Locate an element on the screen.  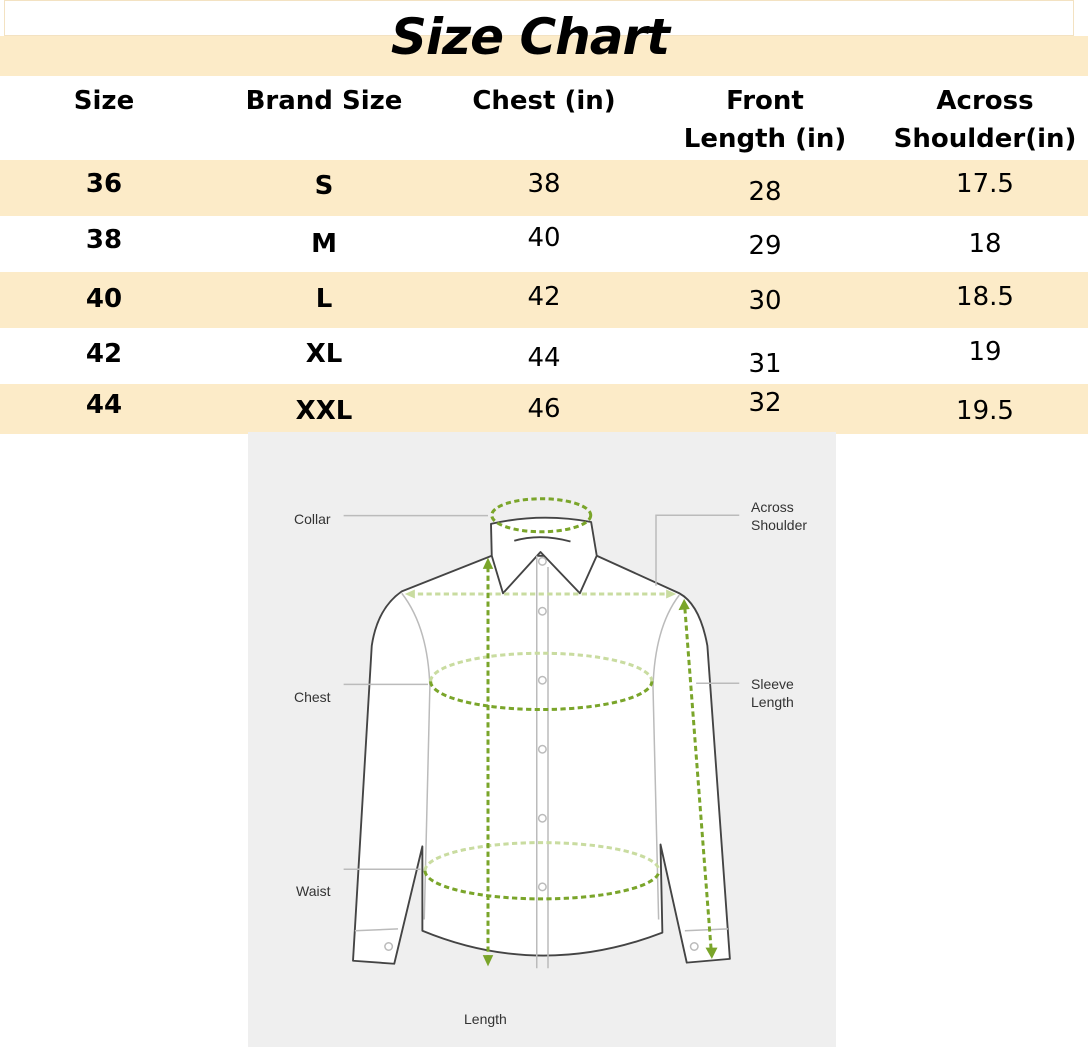
table-cell: XXL is located at coordinates (324, 411).